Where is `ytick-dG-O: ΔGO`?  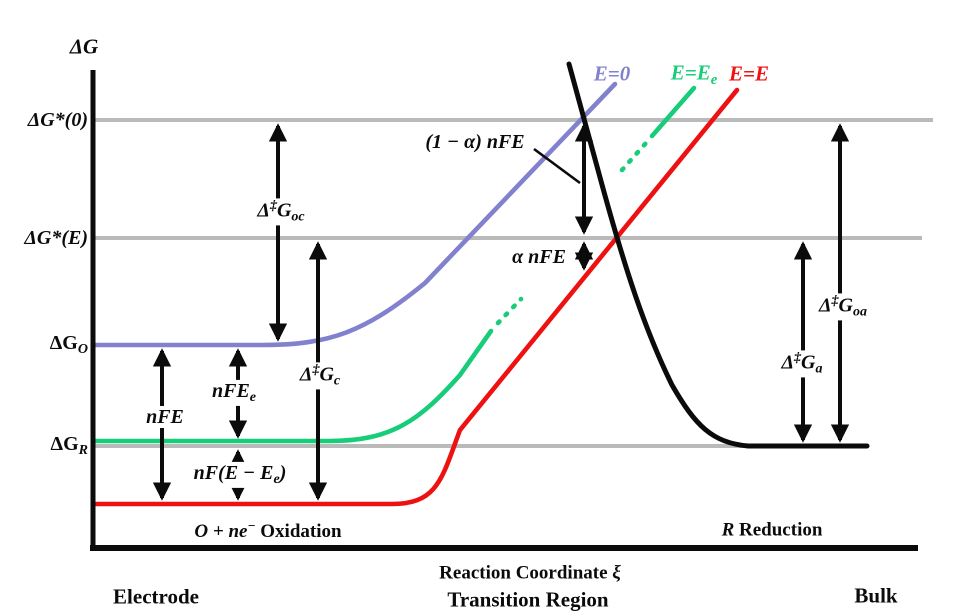
ytick-dG-O: ΔGO is located at coordinates (69, 345).